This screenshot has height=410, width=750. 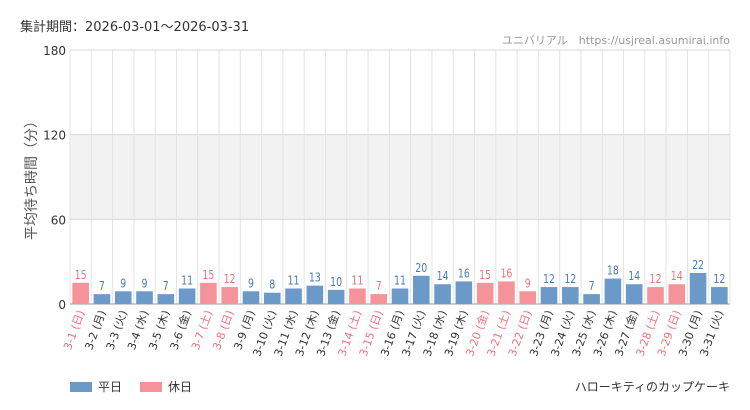 I want to click on legend-label-holiday: 休日, so click(x=180, y=387).